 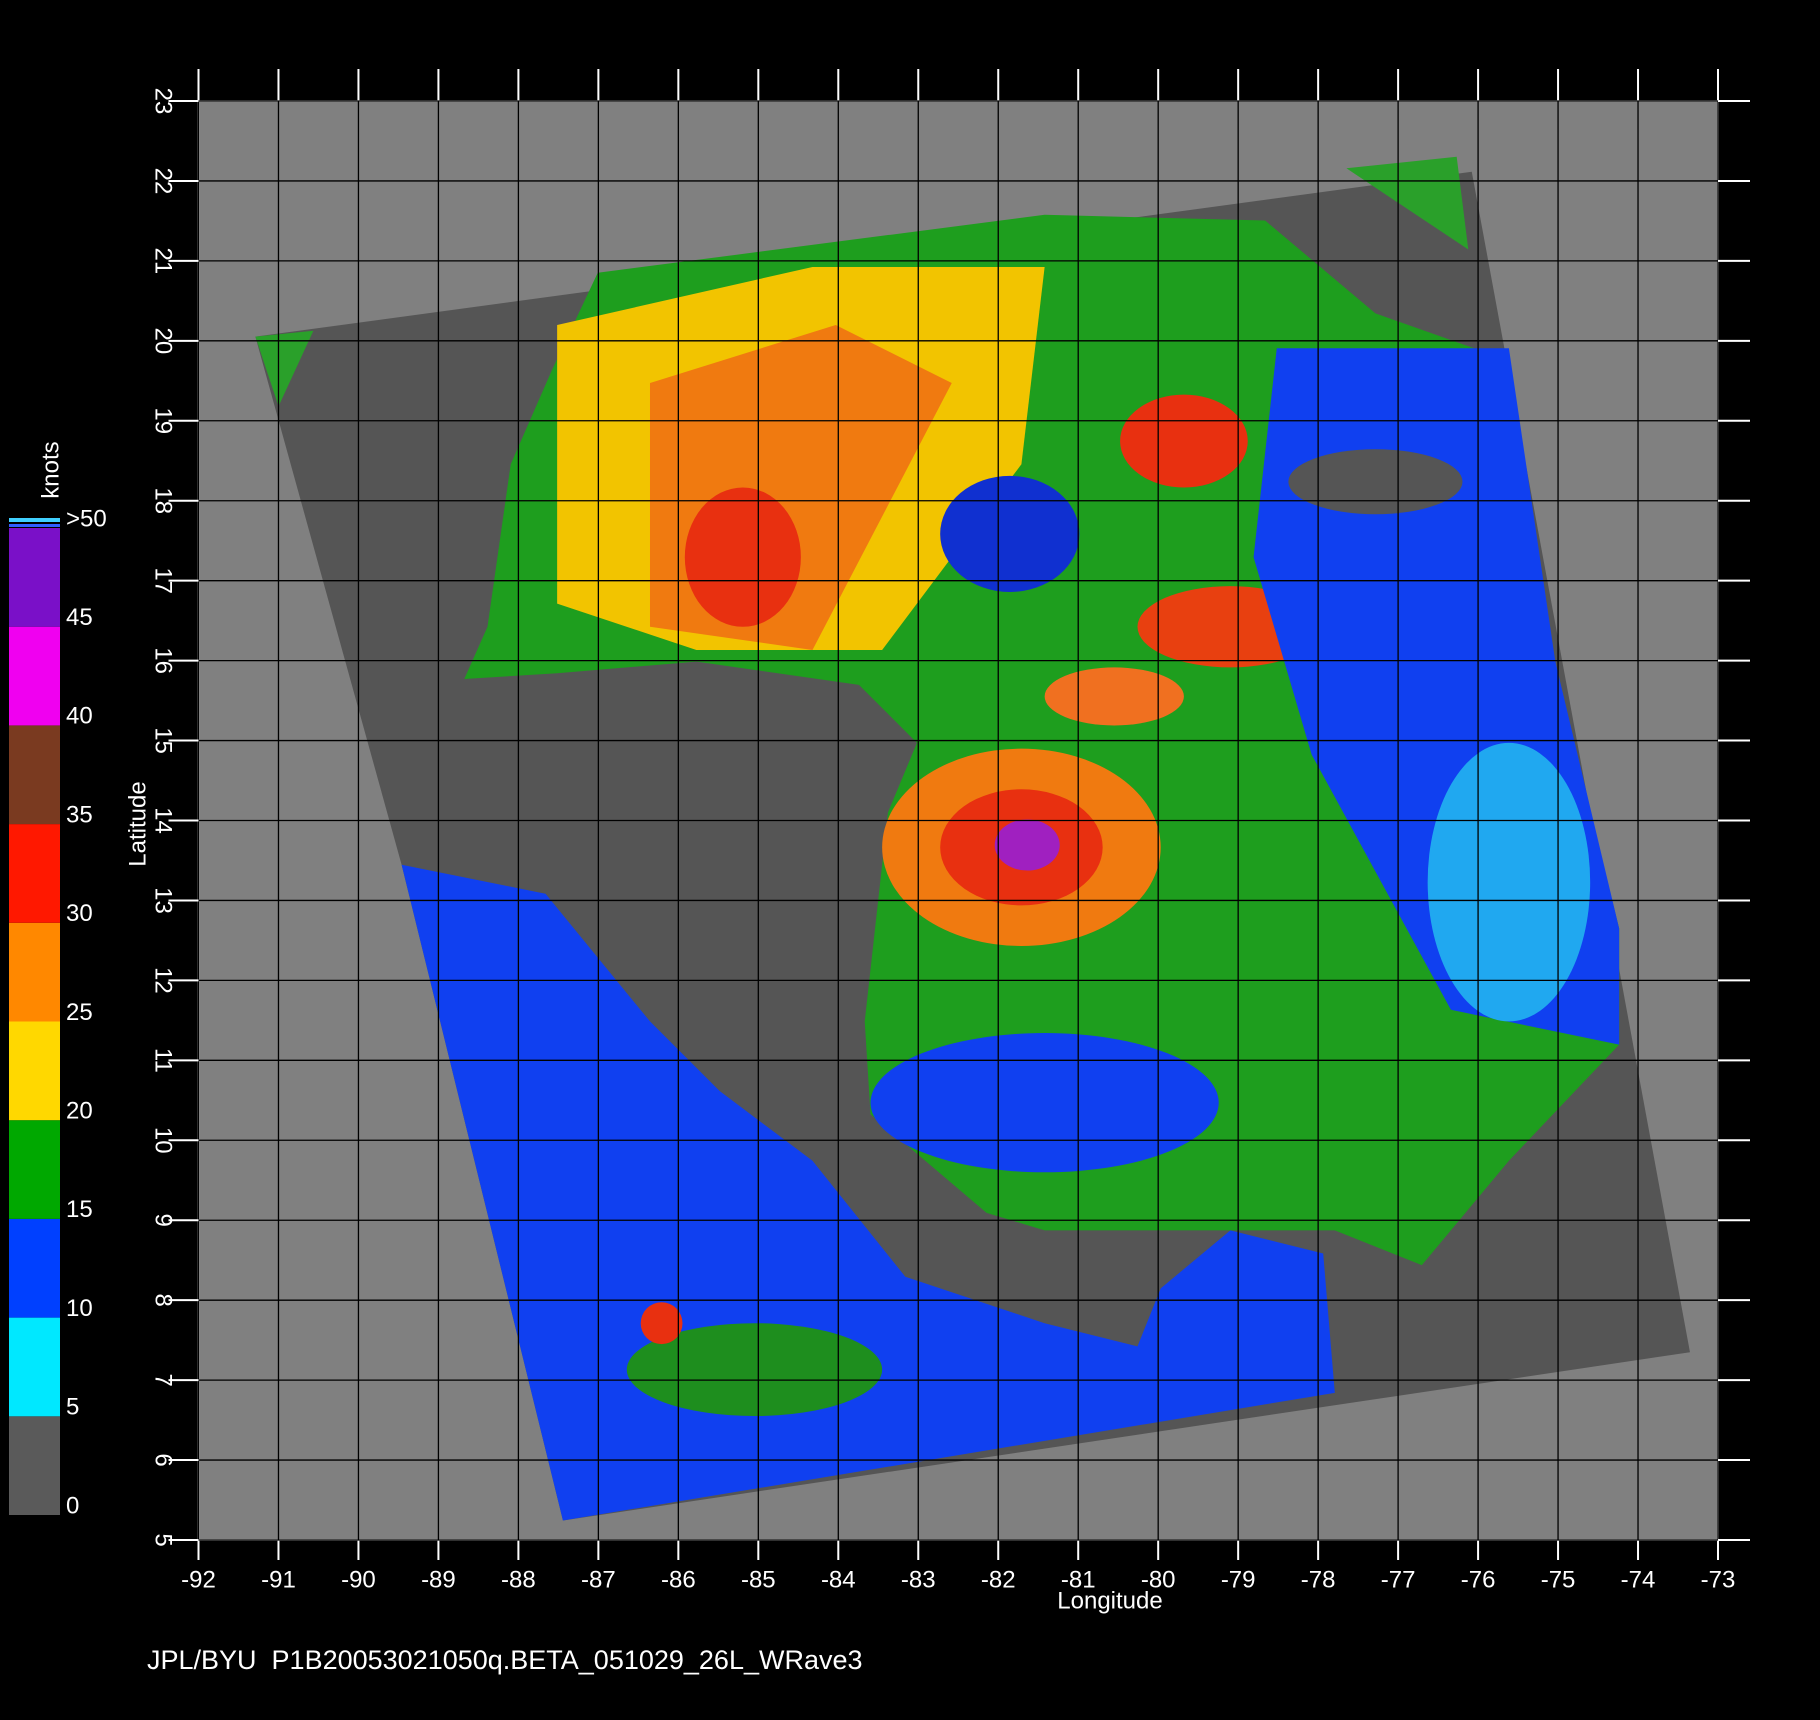 I want to click on x-tick-label: -85, so click(x=758, y=1579).